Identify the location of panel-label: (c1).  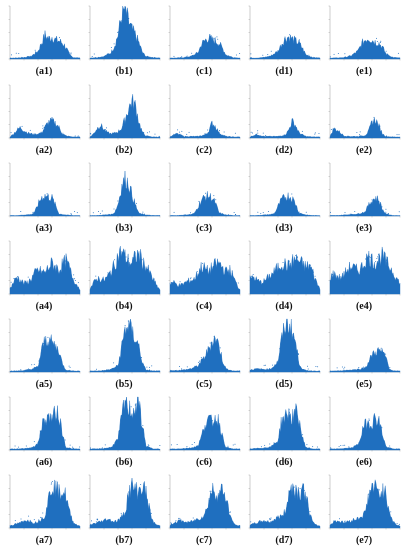
(204, 71).